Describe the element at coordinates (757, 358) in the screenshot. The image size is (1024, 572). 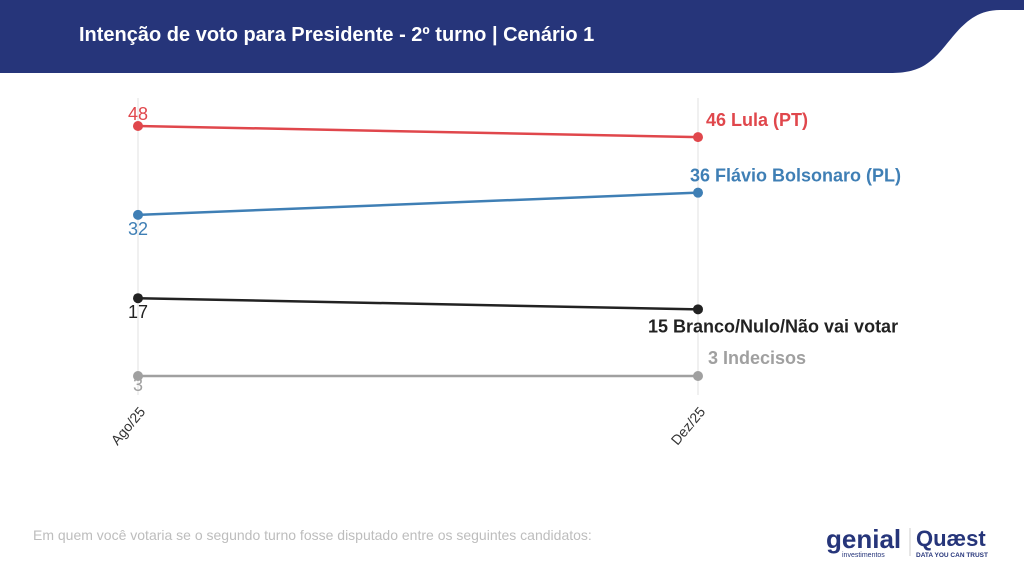
I see `end-series-label: 3 Indecisos` at that location.